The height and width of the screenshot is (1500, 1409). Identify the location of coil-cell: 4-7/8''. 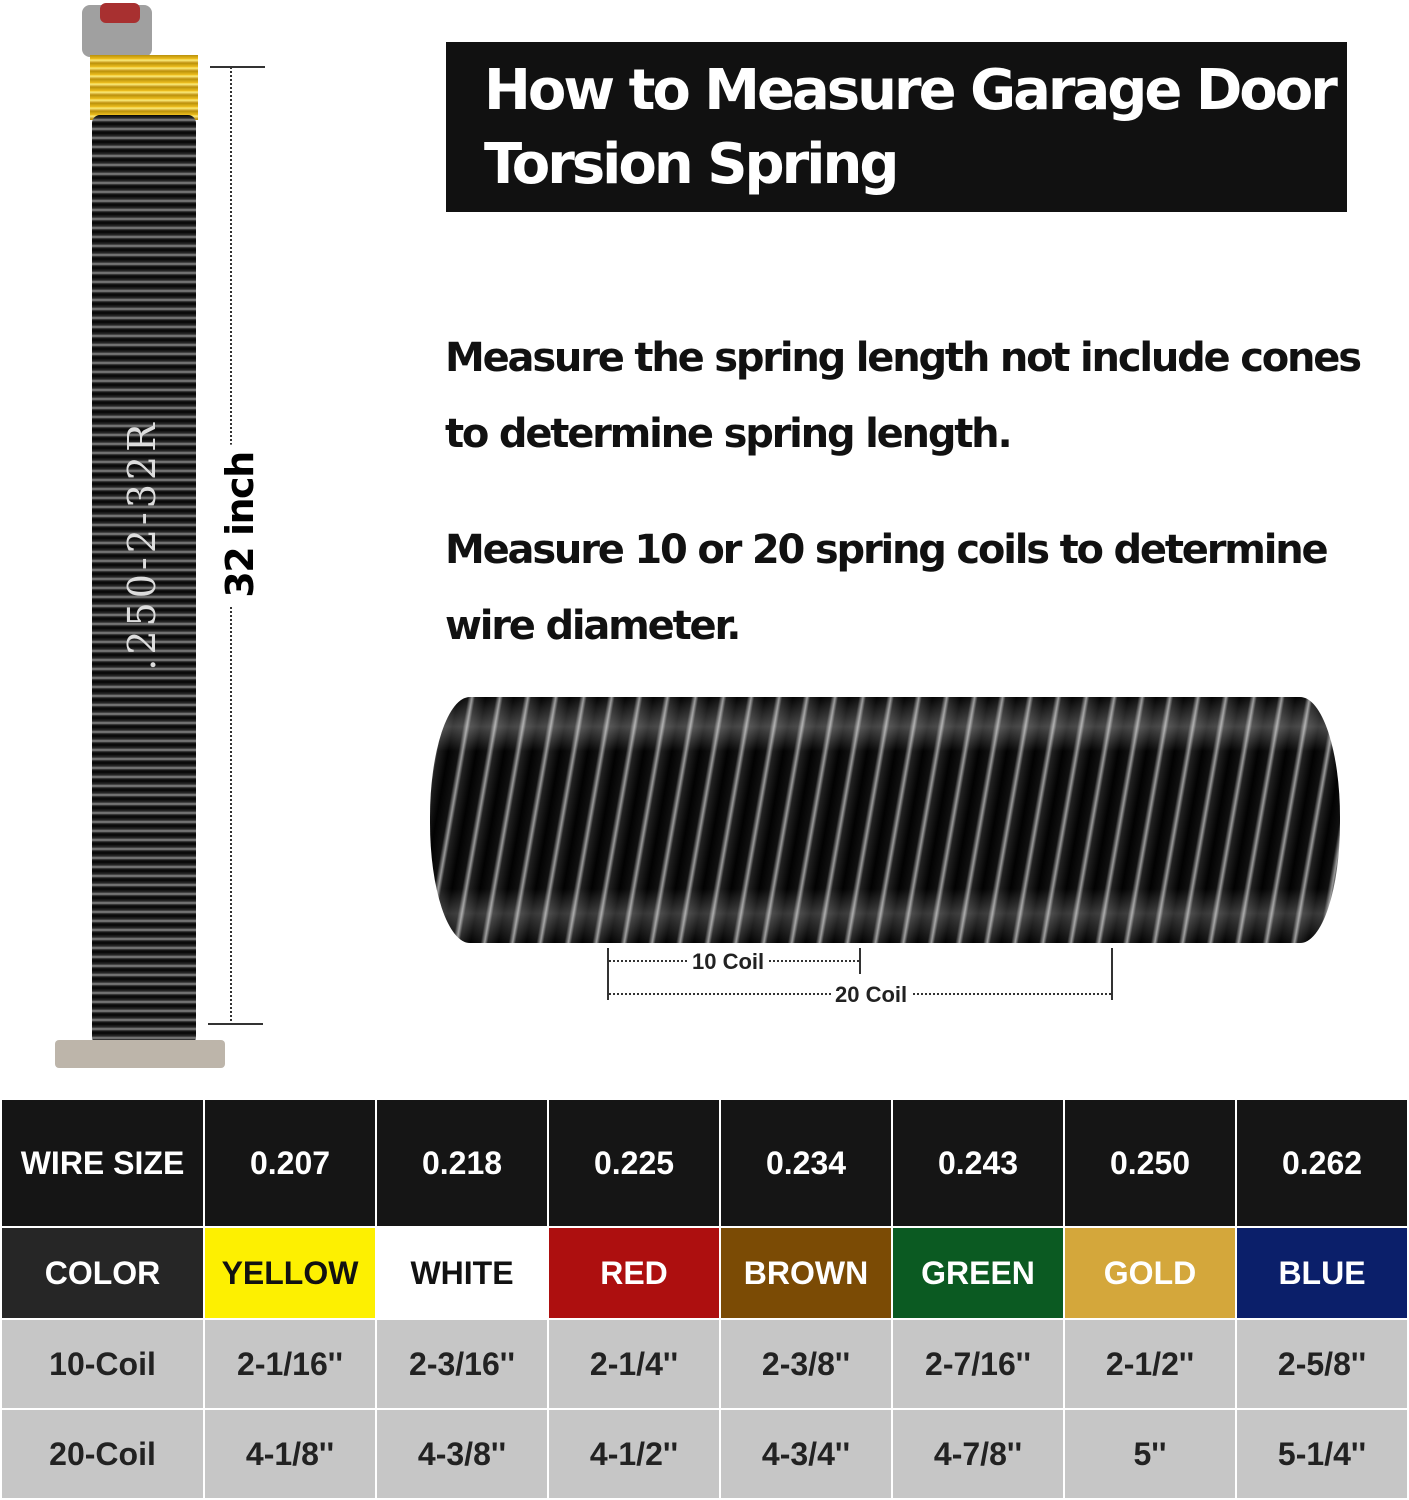
(978, 1454).